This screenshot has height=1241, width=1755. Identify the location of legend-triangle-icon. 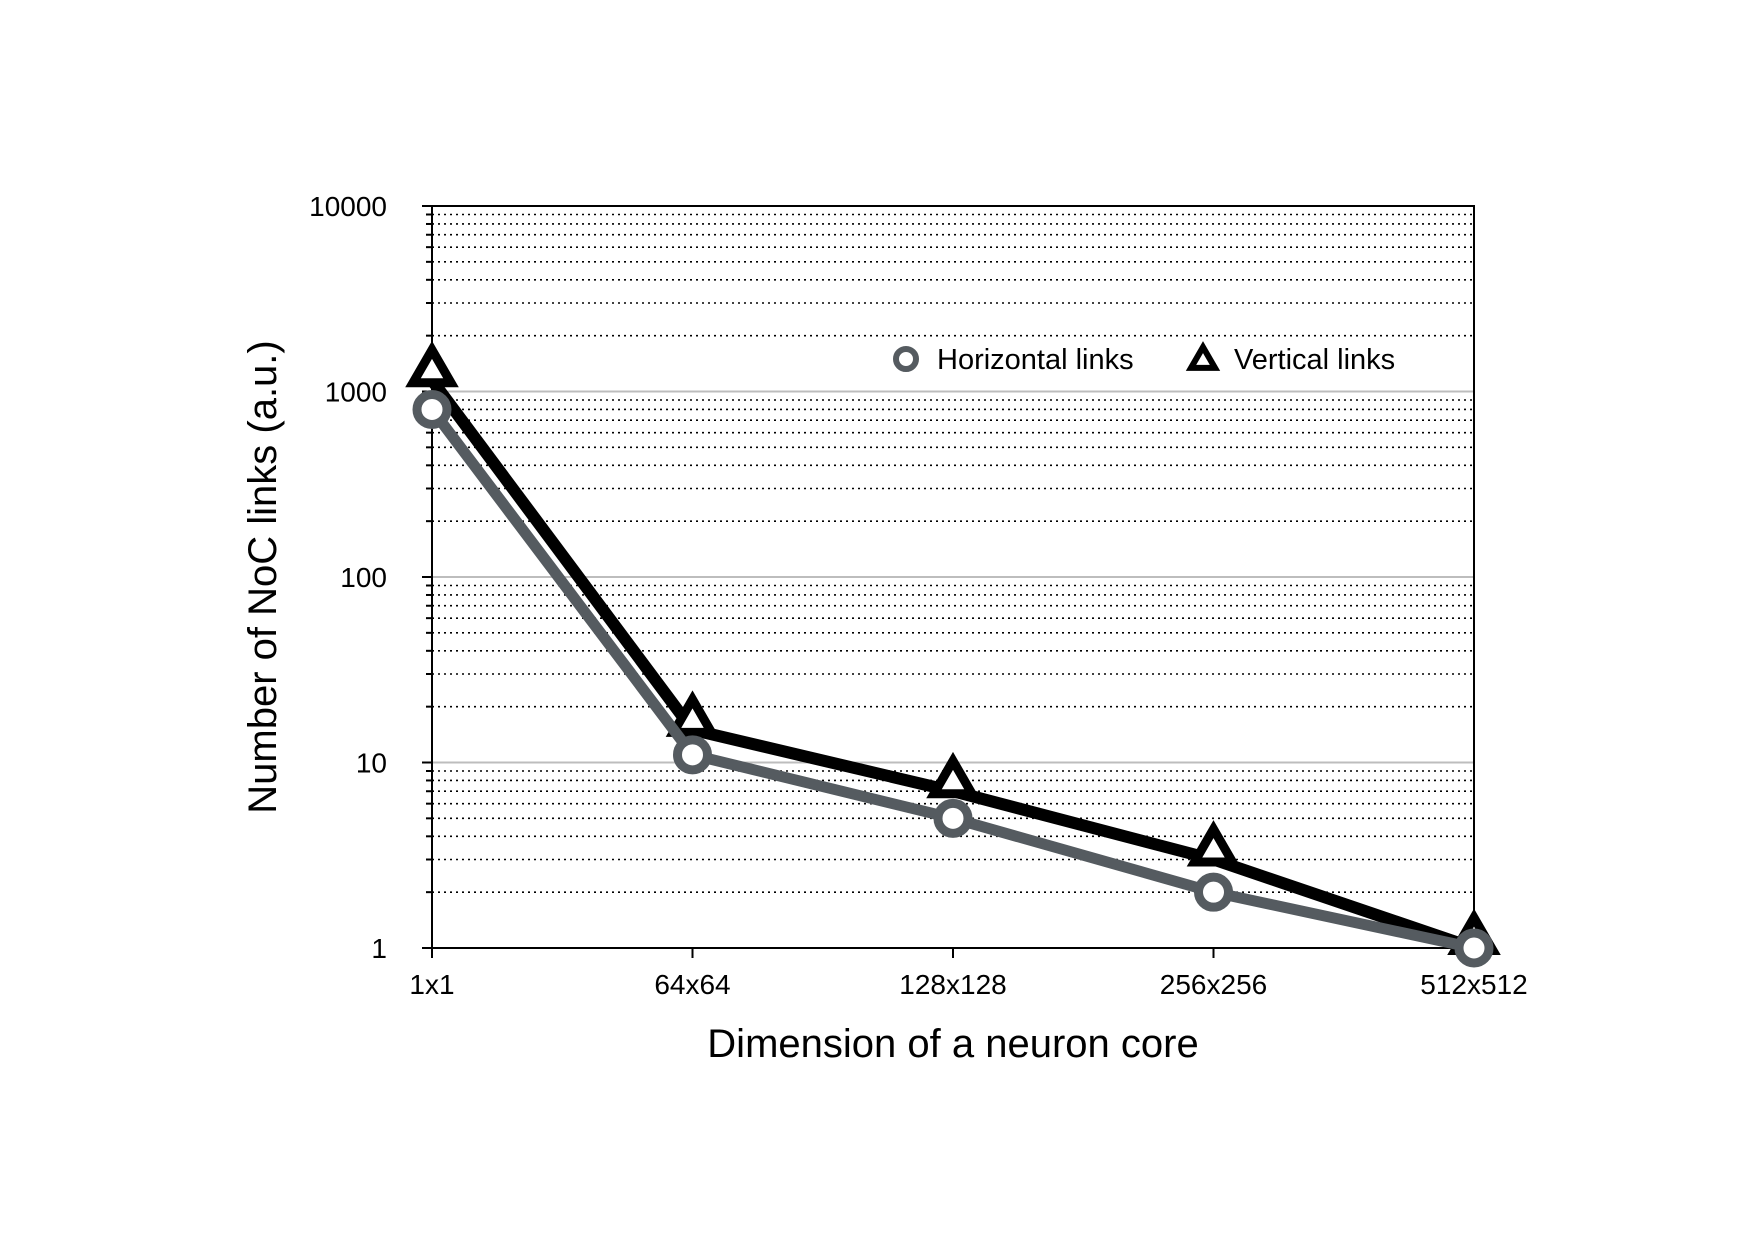
(1203, 356).